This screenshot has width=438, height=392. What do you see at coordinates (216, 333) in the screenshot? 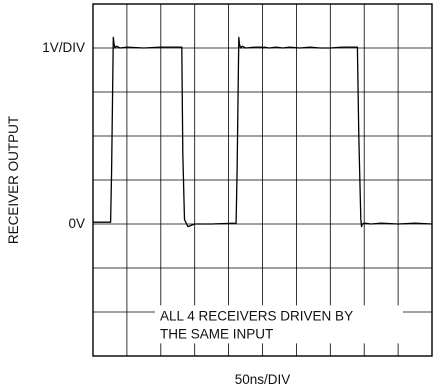
I see `annotation-line-2: THE SAME INPUT` at bounding box center [216, 333].